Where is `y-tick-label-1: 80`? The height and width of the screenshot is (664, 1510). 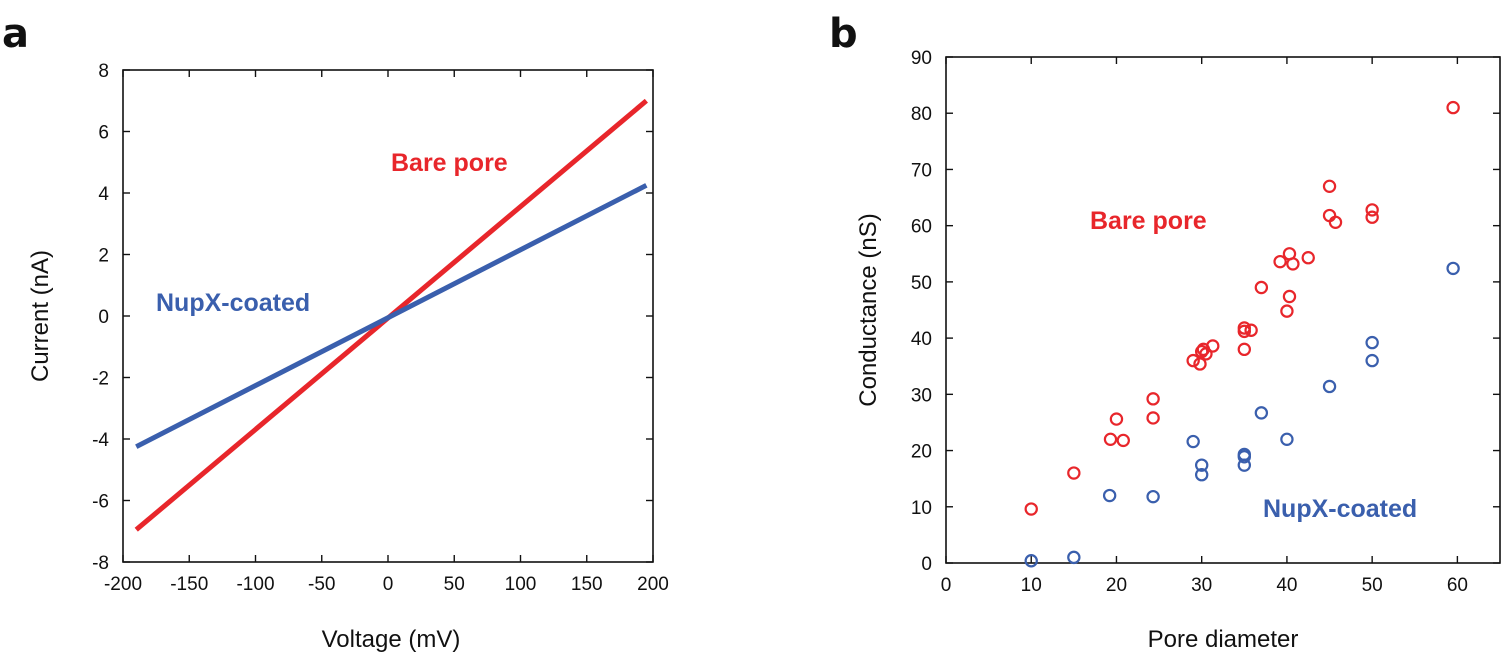 y-tick-label-1: 80 is located at coordinates (921, 114).